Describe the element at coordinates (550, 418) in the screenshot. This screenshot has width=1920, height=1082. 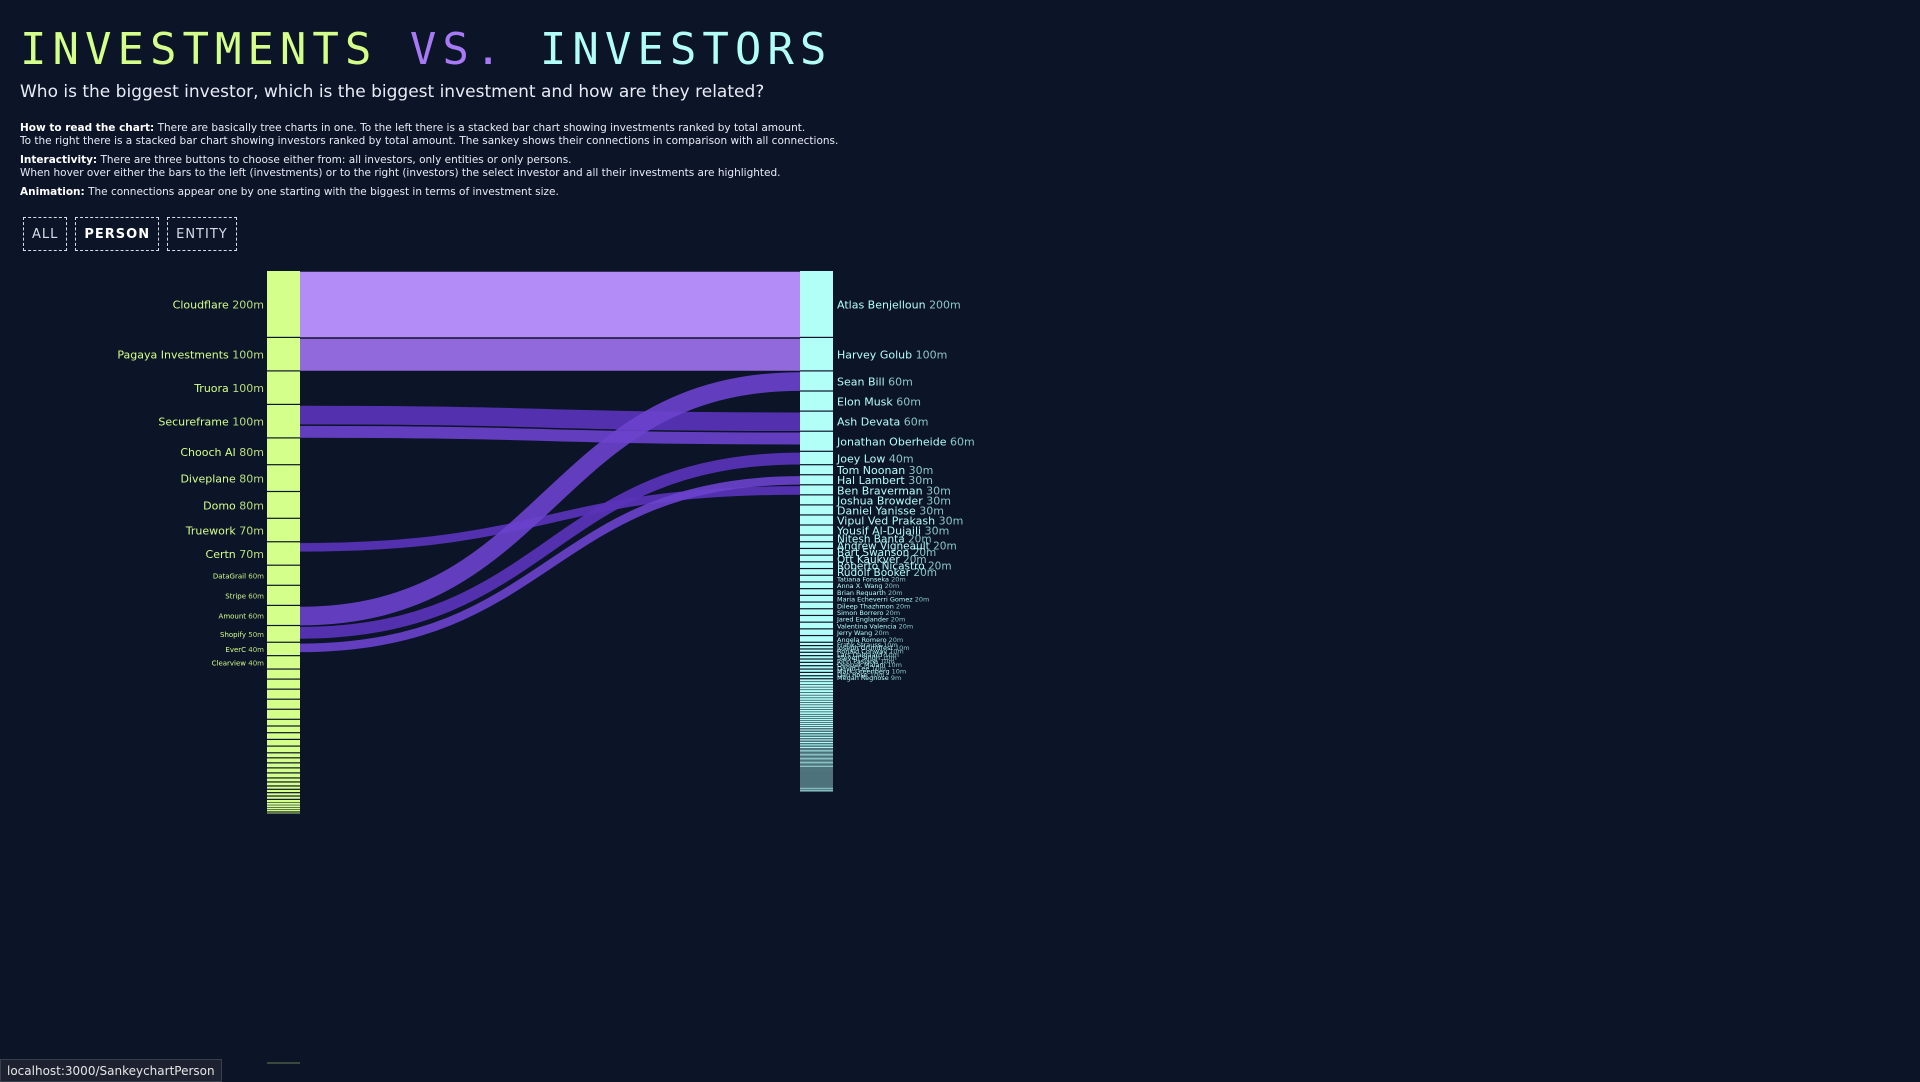
I see `sankey-link` at that location.